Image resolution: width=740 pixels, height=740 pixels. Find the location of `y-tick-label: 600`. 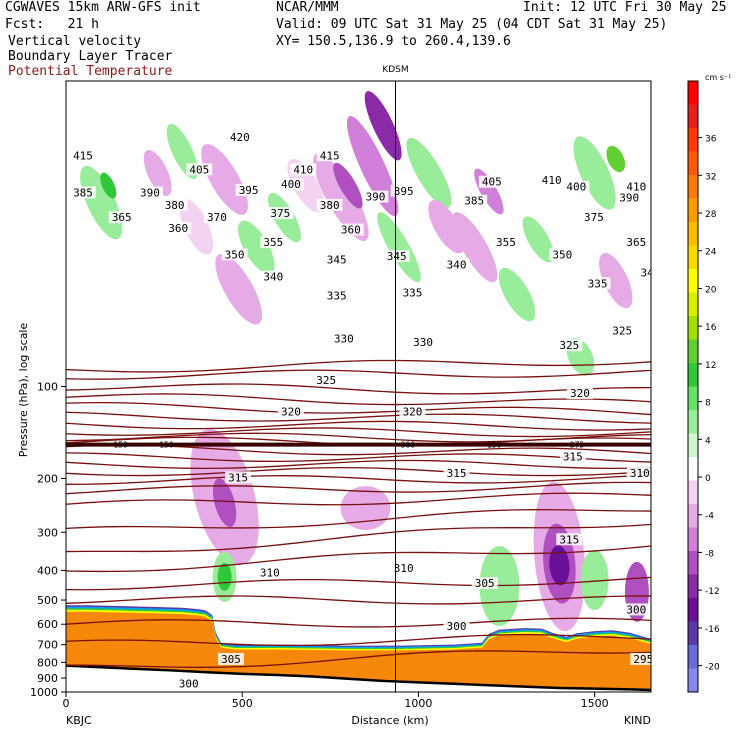

y-tick-label: 600 is located at coordinates (47, 624).